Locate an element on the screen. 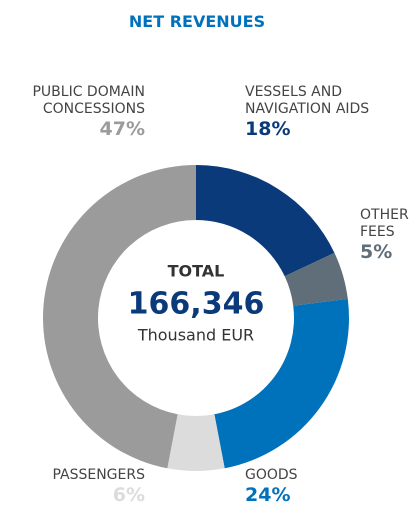 This screenshot has height=512, width=414. category-name: PUBLIC DOMAIN CONCESSIONS is located at coordinates (88, 100).